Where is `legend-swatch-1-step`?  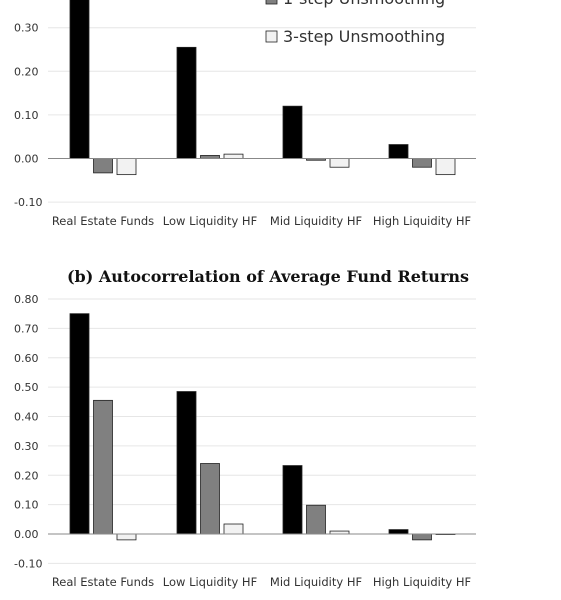 legend-swatch-1-step is located at coordinates (271, 2).